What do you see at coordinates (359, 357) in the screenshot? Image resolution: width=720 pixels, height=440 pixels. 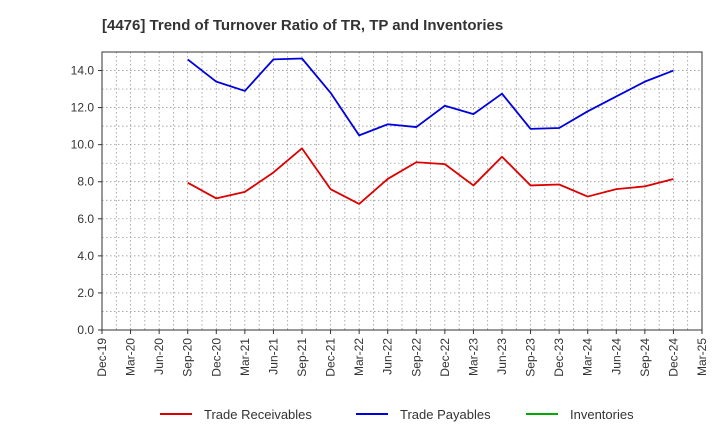 I see `x-tick-label: Mar-22` at bounding box center [359, 357].